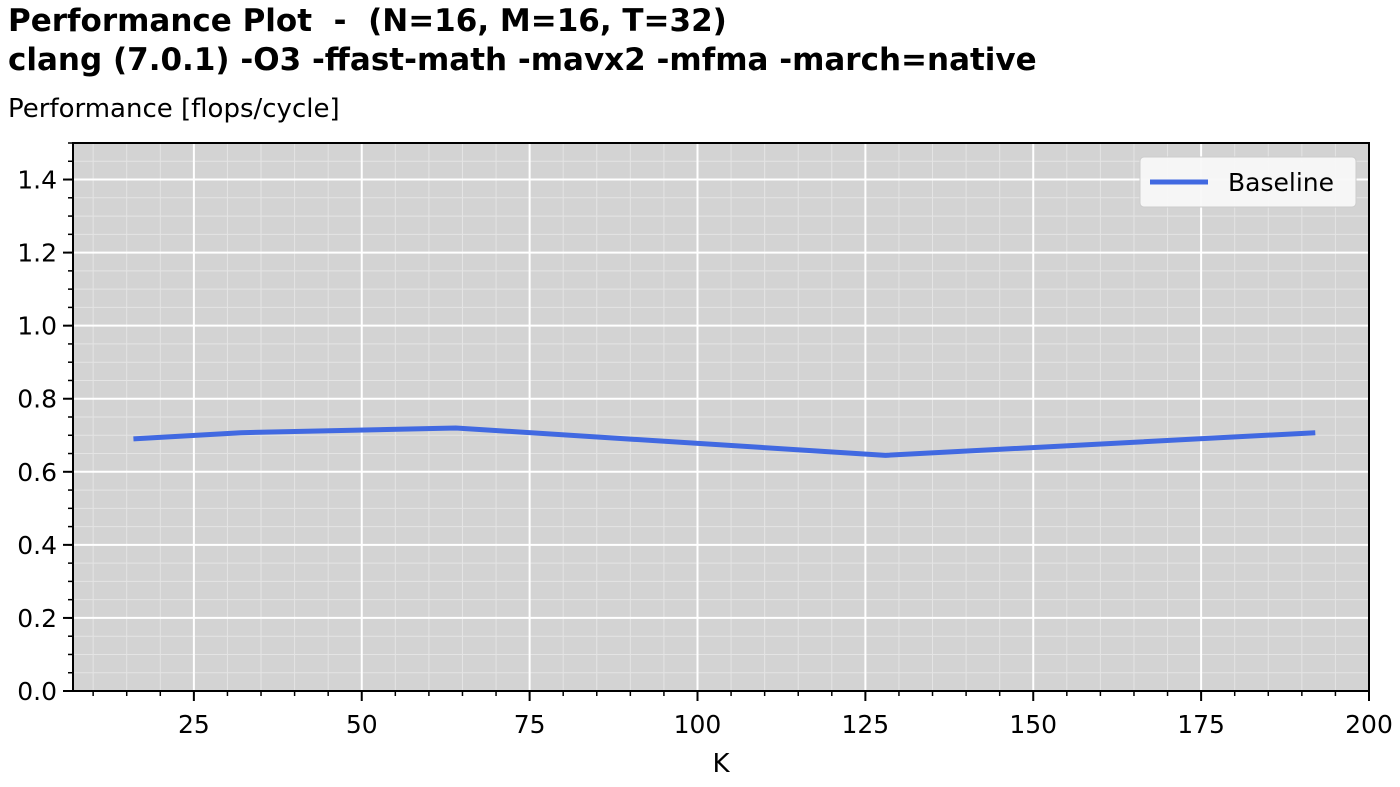 The width and height of the screenshot is (1400, 787). I want to click on y-tick-label: 0.0, so click(37, 691).